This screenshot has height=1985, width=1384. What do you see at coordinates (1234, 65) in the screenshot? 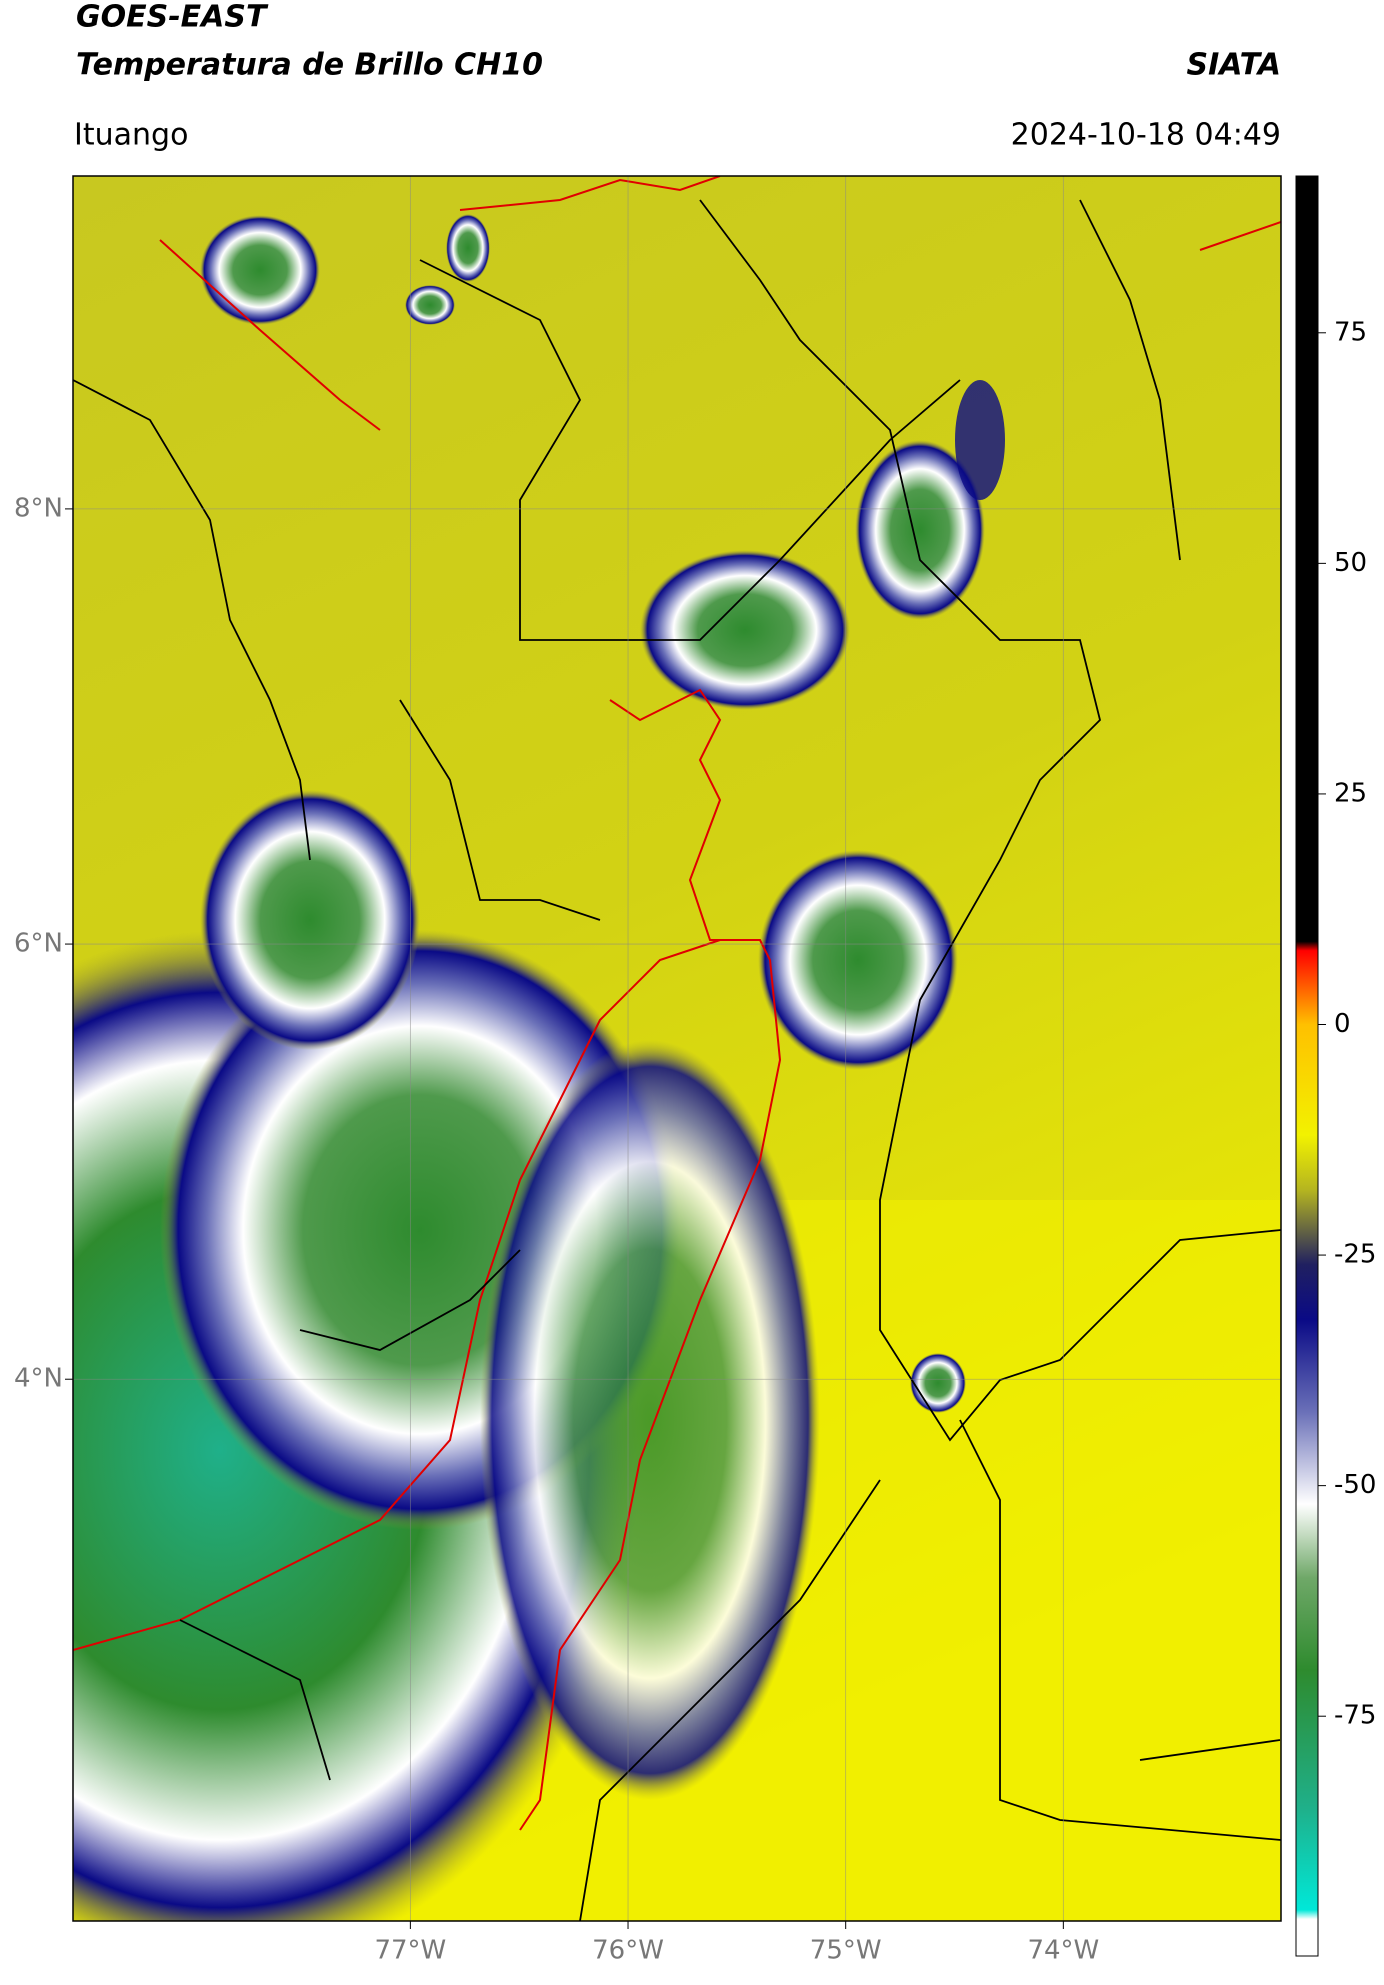
I see `source: SIATA` at bounding box center [1234, 65].